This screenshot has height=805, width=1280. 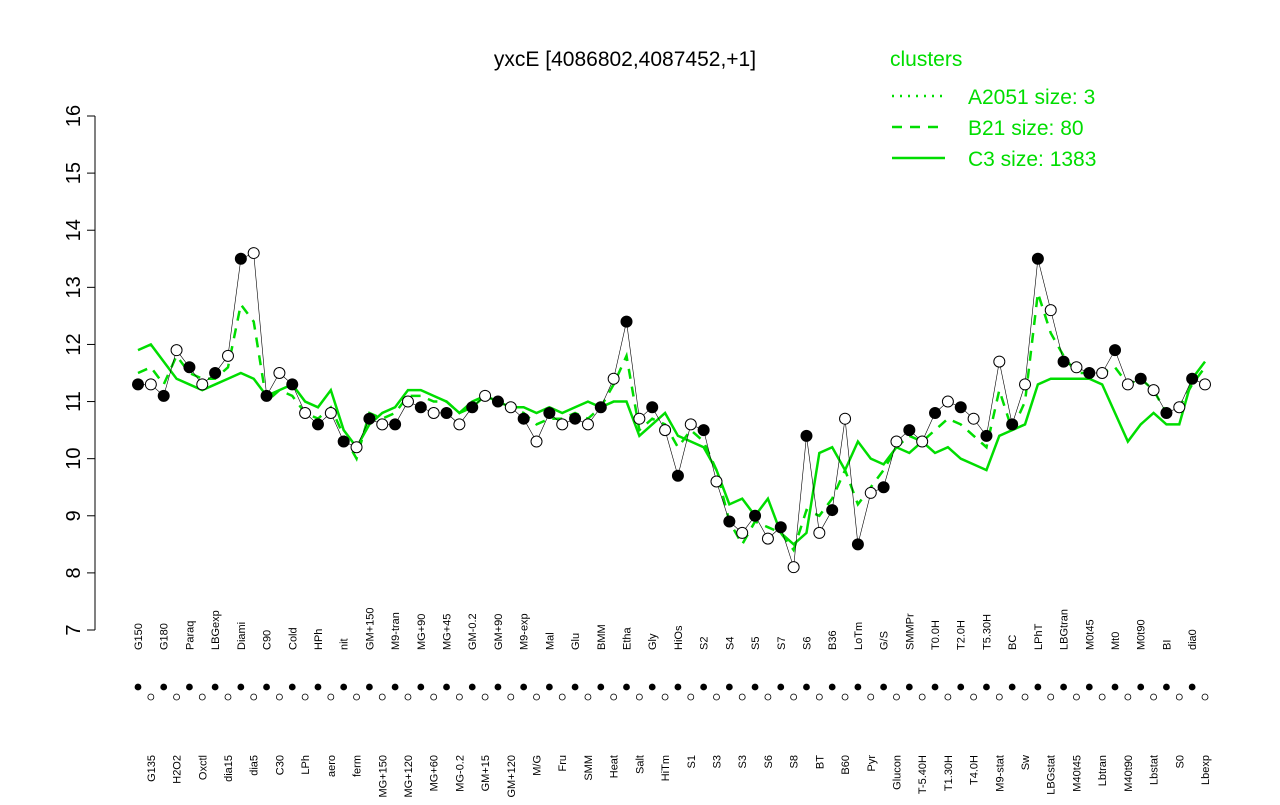 I want to click on x-tick-label: Lbtran, so click(x=1103, y=770).